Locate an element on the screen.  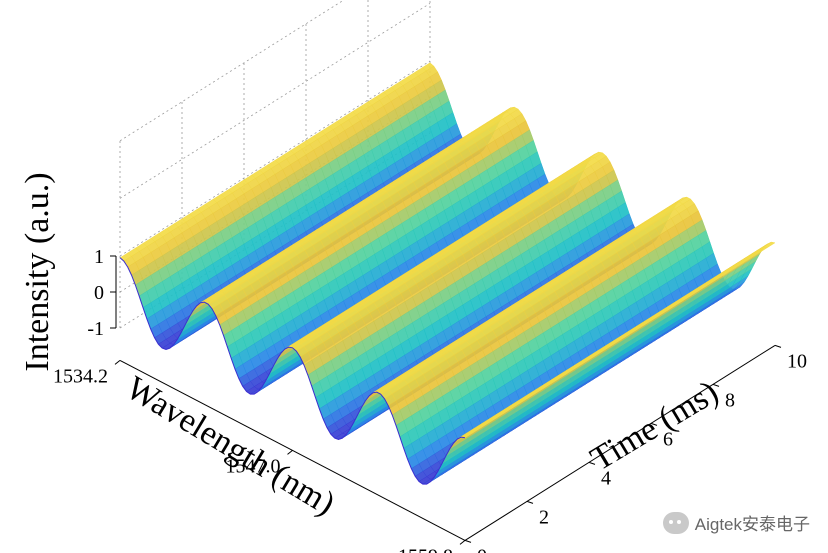
z-axis-label: Intensity (a.u.) is located at coordinates (37, 271).